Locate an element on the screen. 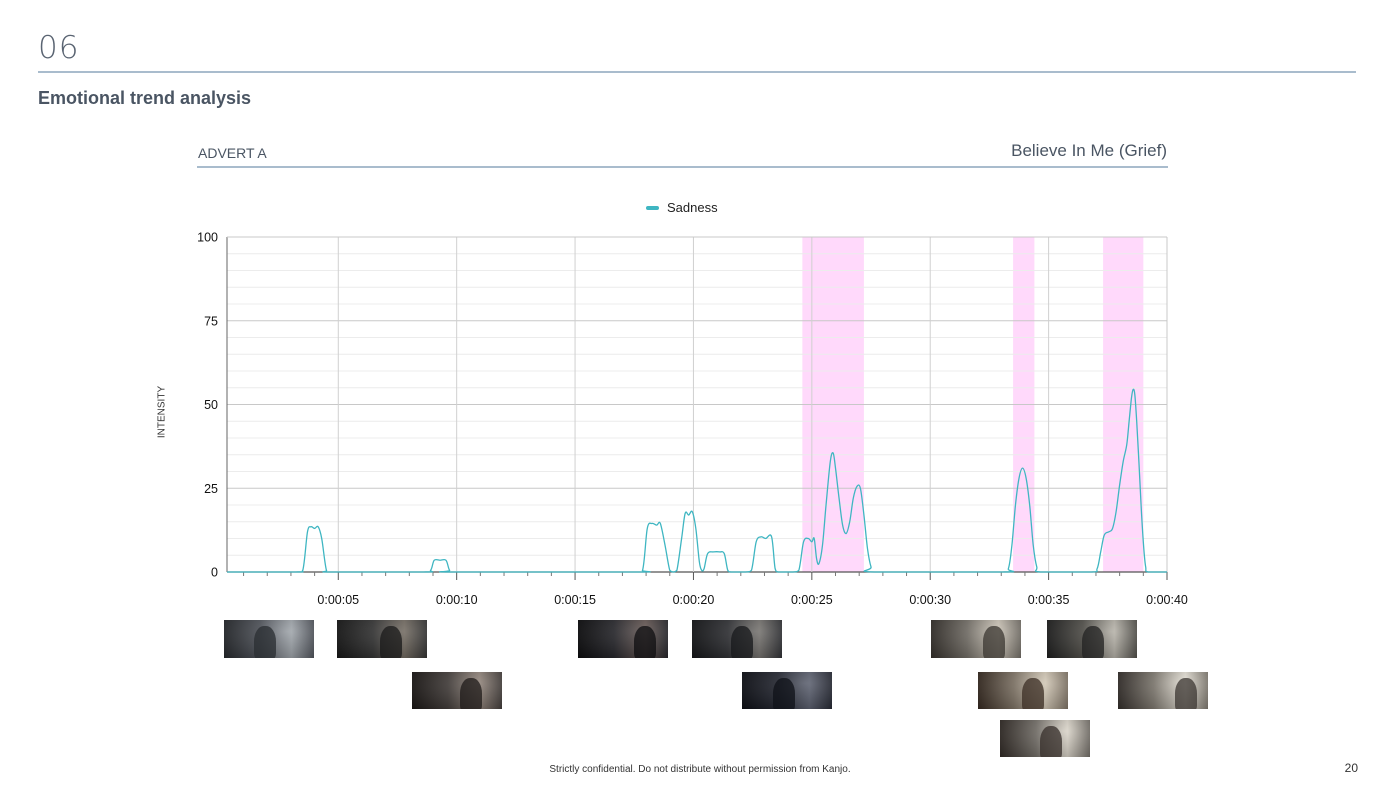 The height and width of the screenshot is (788, 1400). y-tick-label: 100 is located at coordinates (207, 238).